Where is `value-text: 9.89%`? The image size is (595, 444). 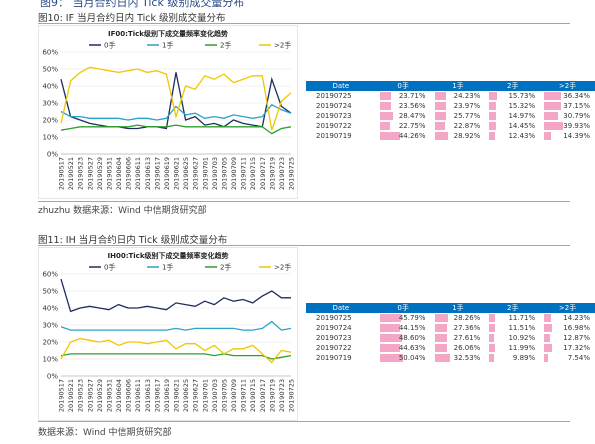
value-text: 9.89% is located at coordinates (524, 358).